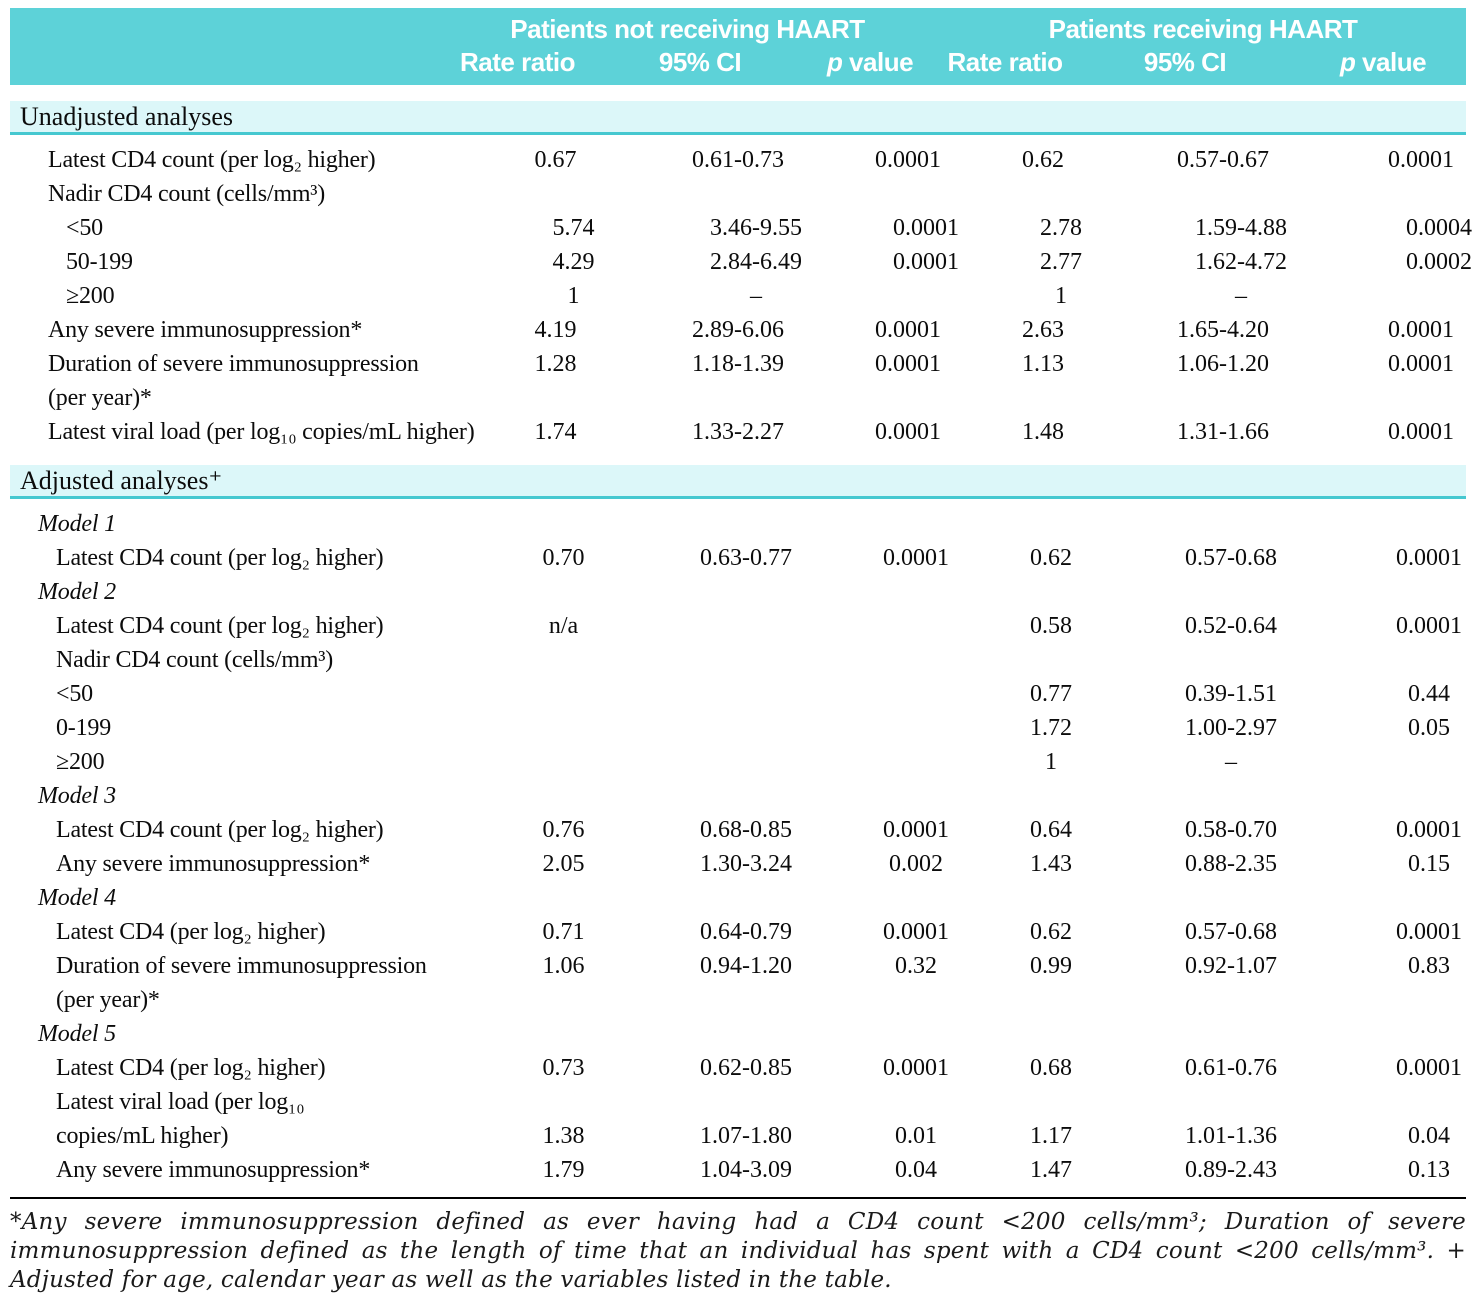 The image size is (1476, 1295). What do you see at coordinates (77, 1034) in the screenshot?
I see `row-label: Model 5` at bounding box center [77, 1034].